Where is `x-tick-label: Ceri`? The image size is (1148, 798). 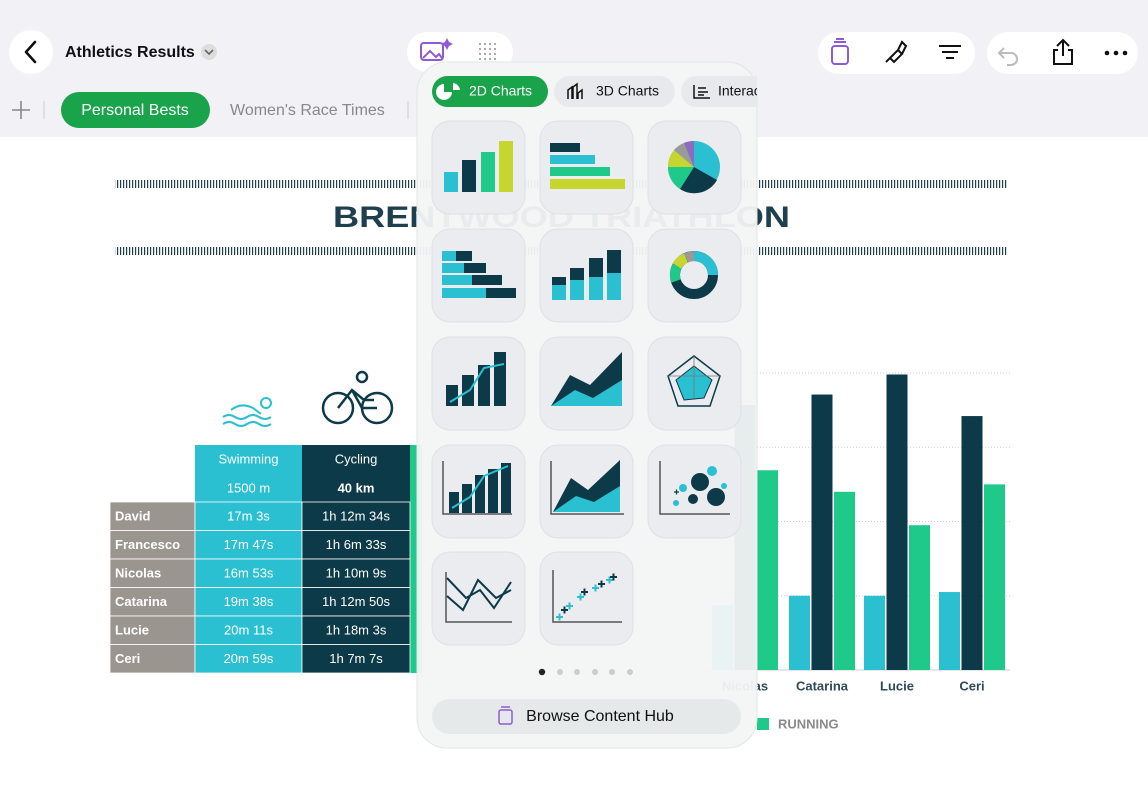
x-tick-label: Ceri is located at coordinates (971, 685).